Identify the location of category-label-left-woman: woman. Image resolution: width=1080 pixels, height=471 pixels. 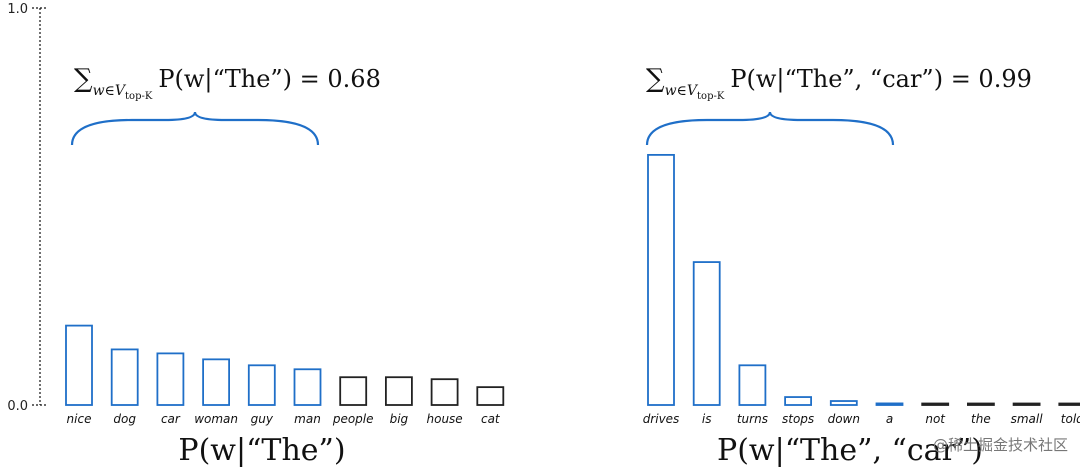
(216, 419).